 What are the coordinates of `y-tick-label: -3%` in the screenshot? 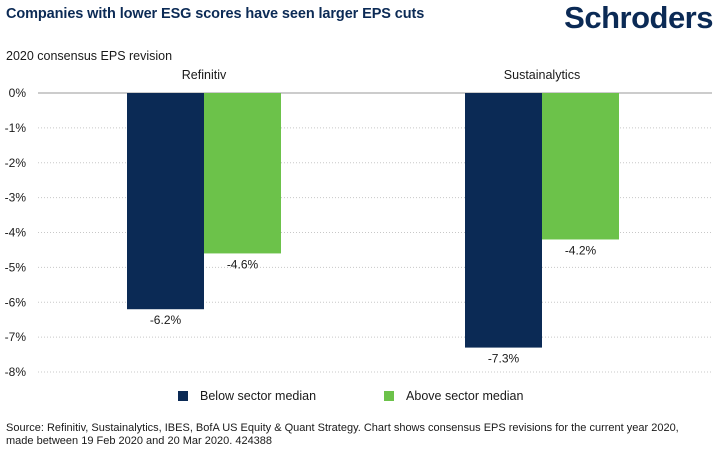 It's located at (16, 198).